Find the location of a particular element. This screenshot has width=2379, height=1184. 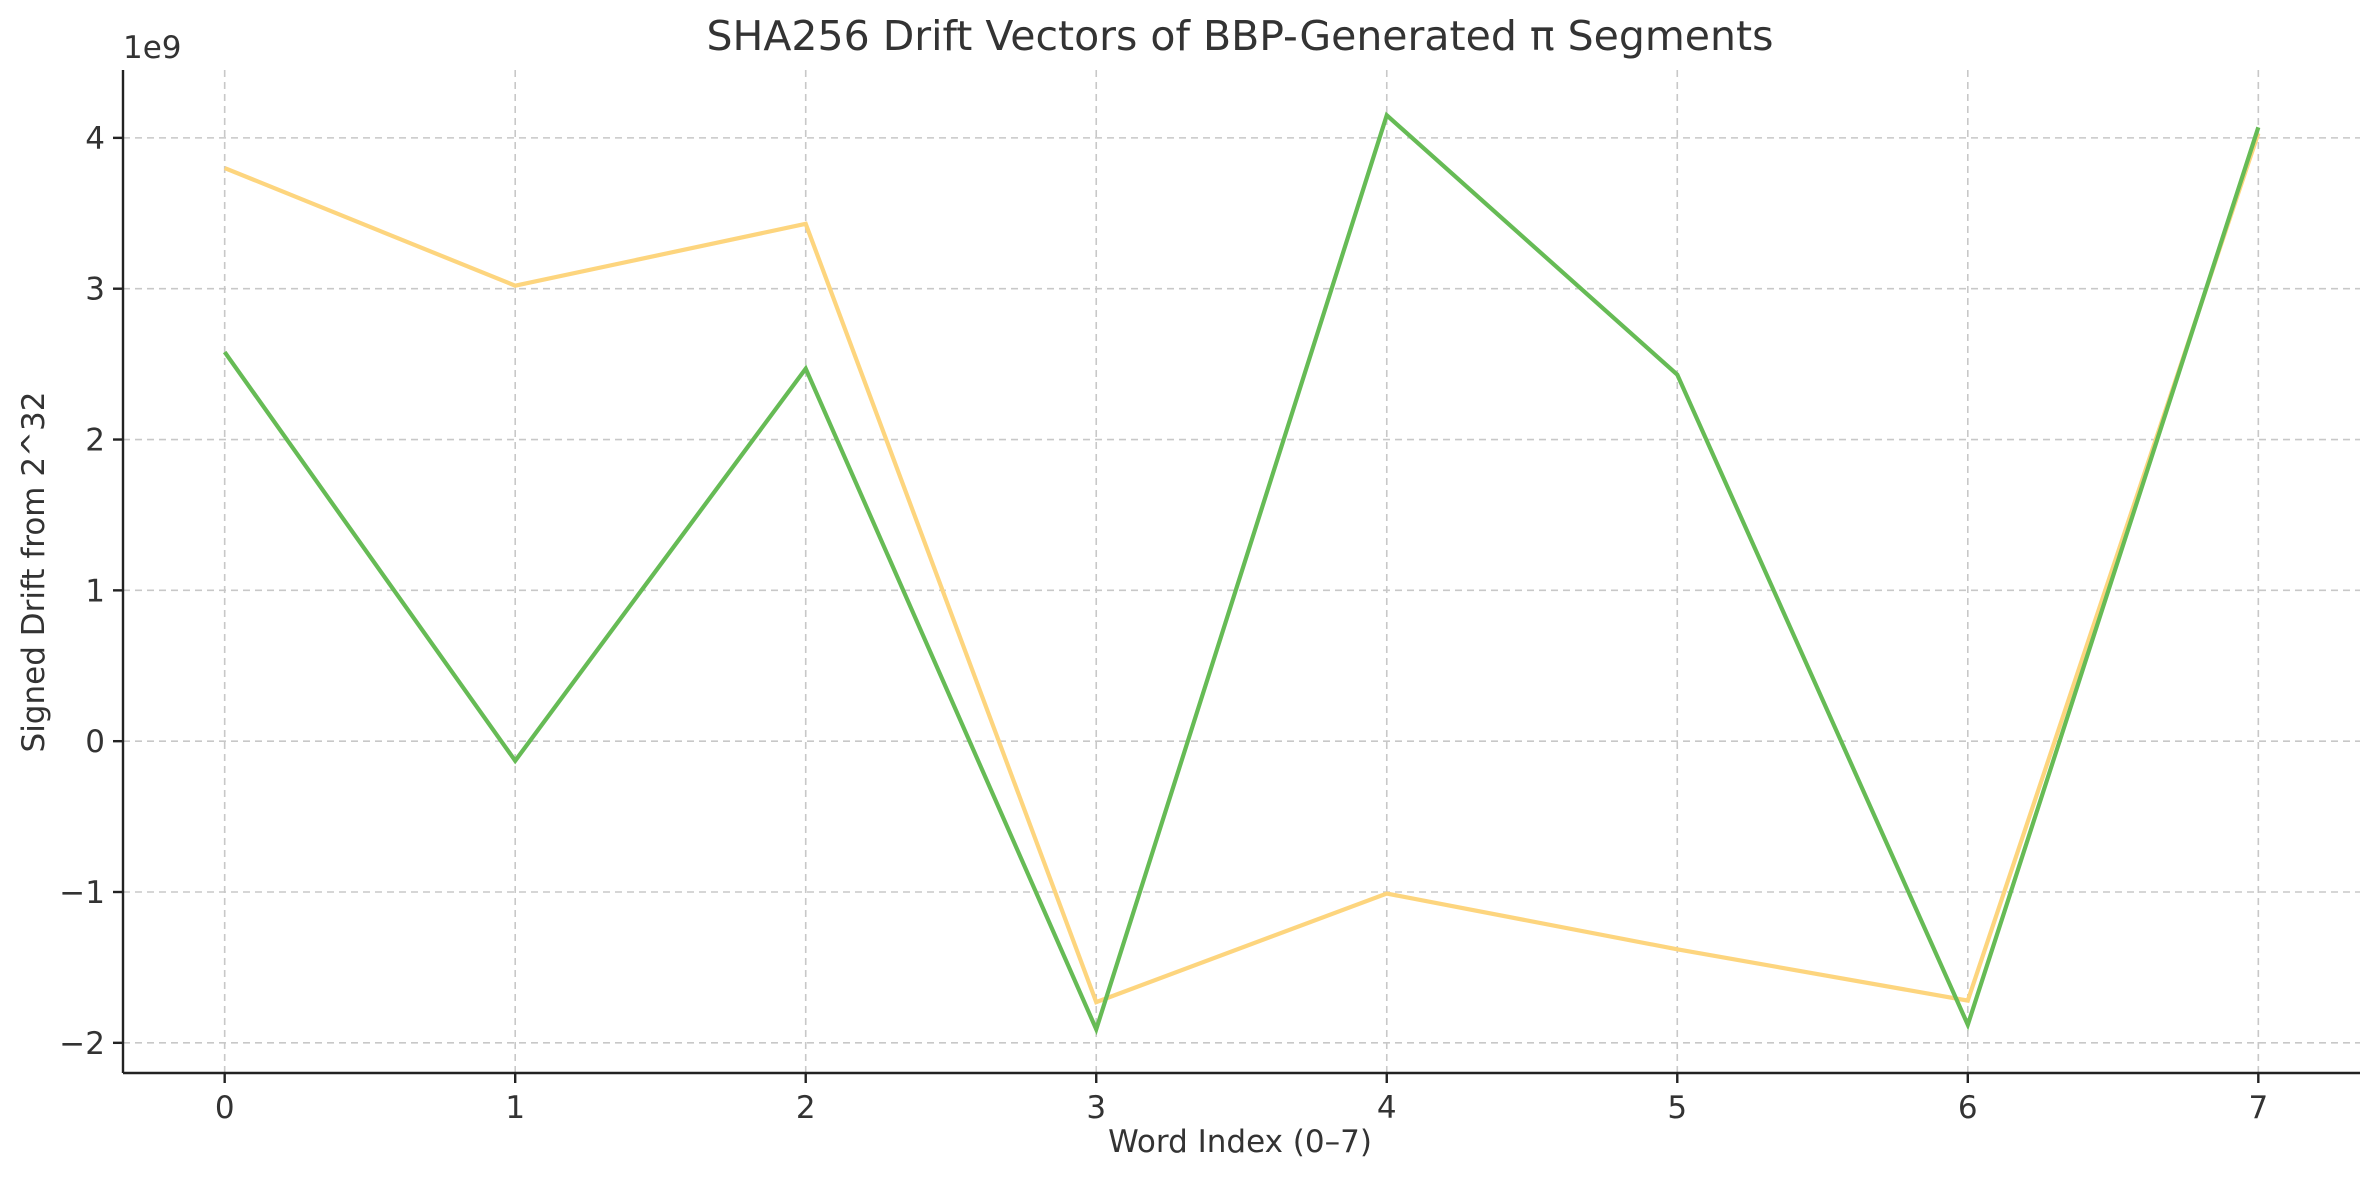

x-axis-label: Word Index (0–7) is located at coordinates (1240, 1142).